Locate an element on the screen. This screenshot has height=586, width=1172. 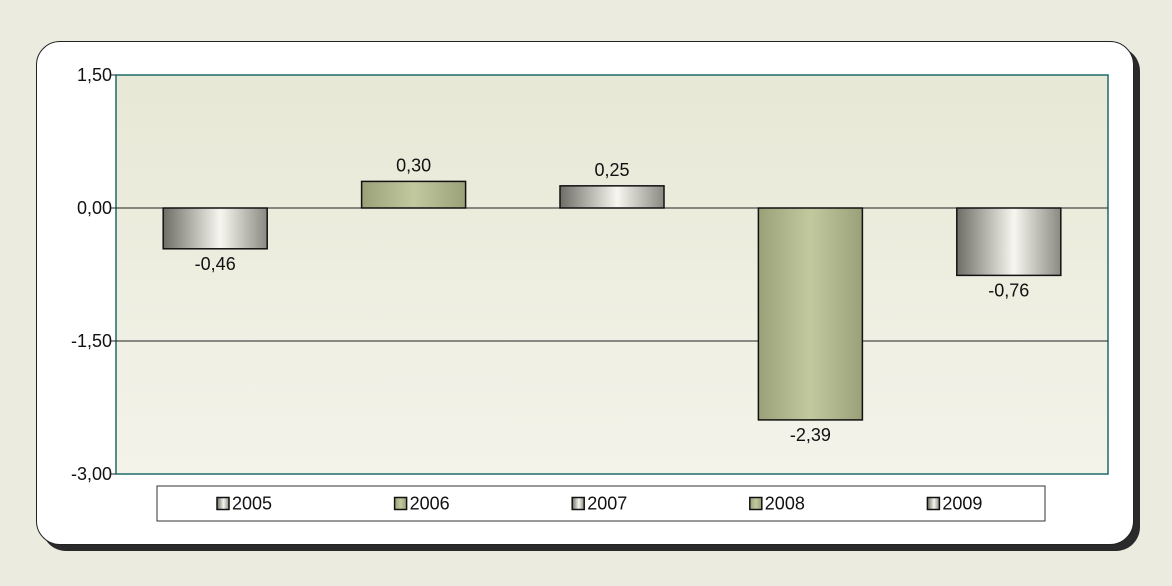
legend-swatch-2008 is located at coordinates (756, 503).